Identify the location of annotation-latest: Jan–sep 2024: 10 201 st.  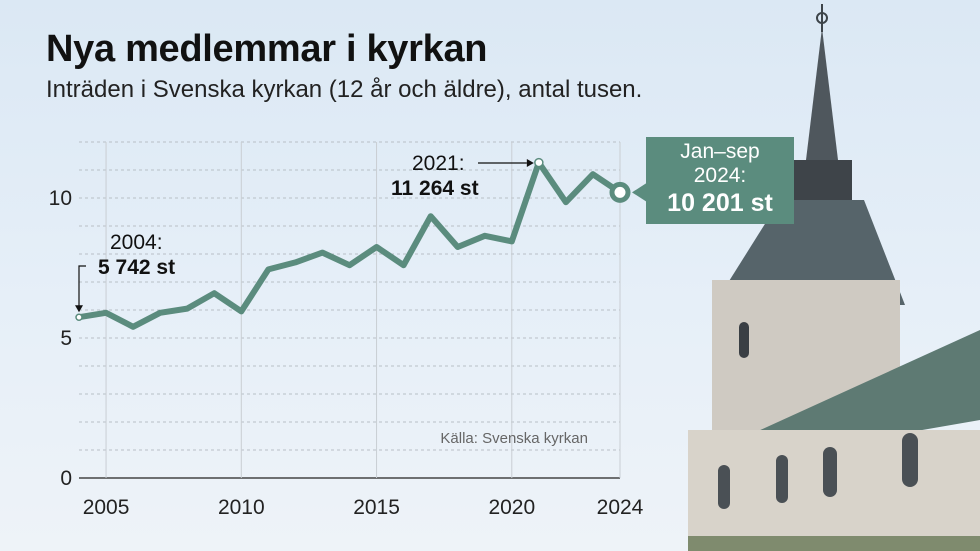
(720, 180).